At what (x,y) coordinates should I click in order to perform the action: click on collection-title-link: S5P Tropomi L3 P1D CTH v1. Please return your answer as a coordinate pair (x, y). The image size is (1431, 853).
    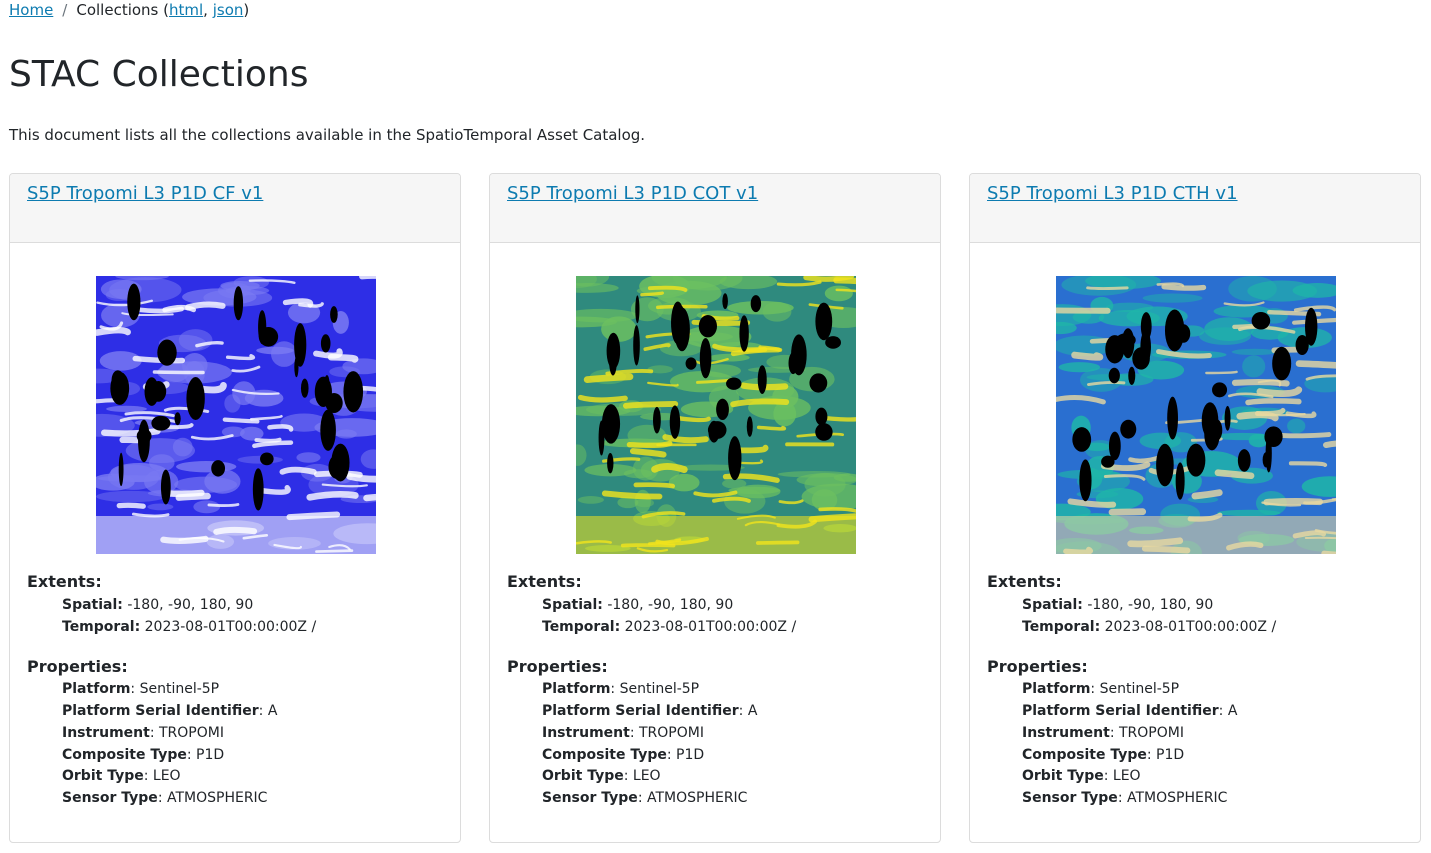
    Looking at the image, I should click on (1112, 193).